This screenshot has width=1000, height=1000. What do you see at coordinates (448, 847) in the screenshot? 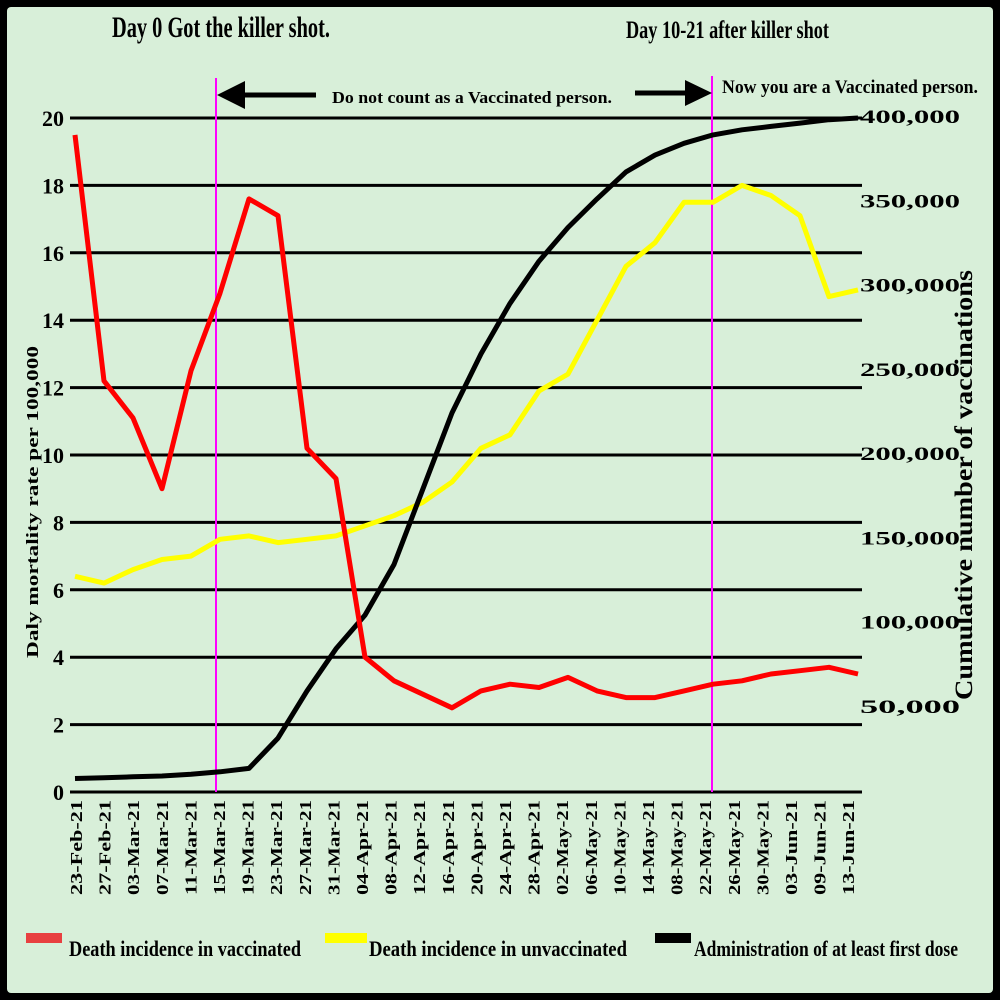
I see `x-tick-label: 16-Apr-21` at bounding box center [448, 847].